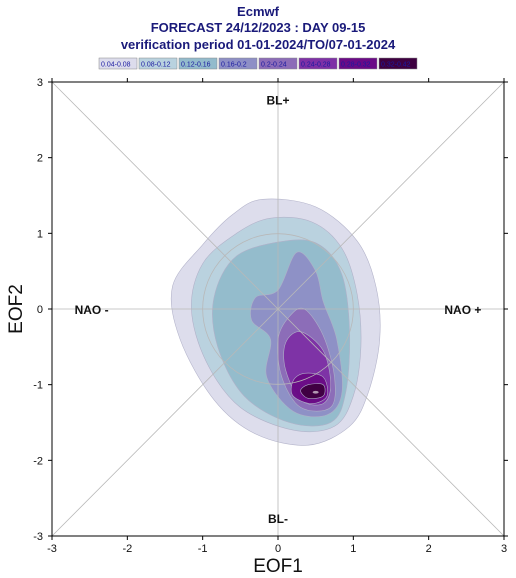  I want to click on legend-label: 0.32-0.42, so click(396, 65).